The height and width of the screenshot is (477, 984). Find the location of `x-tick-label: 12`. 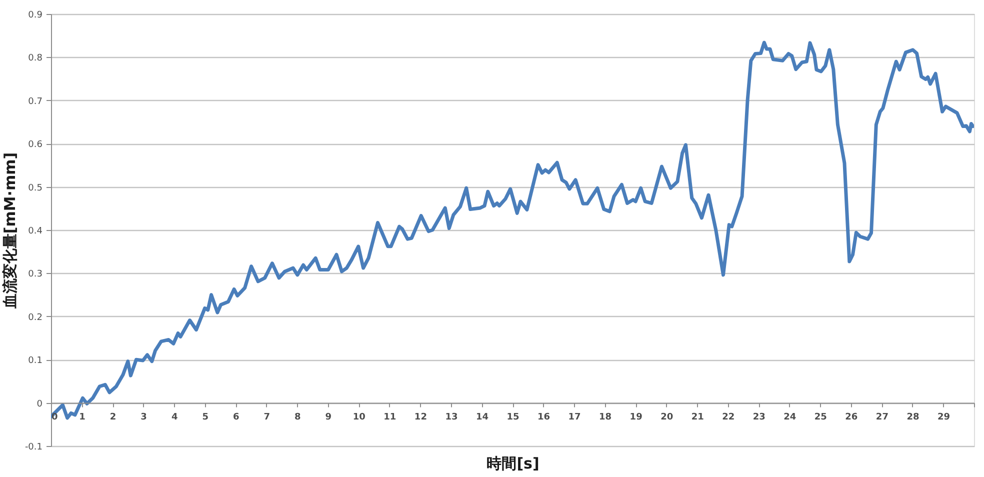

x-tick-label: 12 is located at coordinates (420, 417).